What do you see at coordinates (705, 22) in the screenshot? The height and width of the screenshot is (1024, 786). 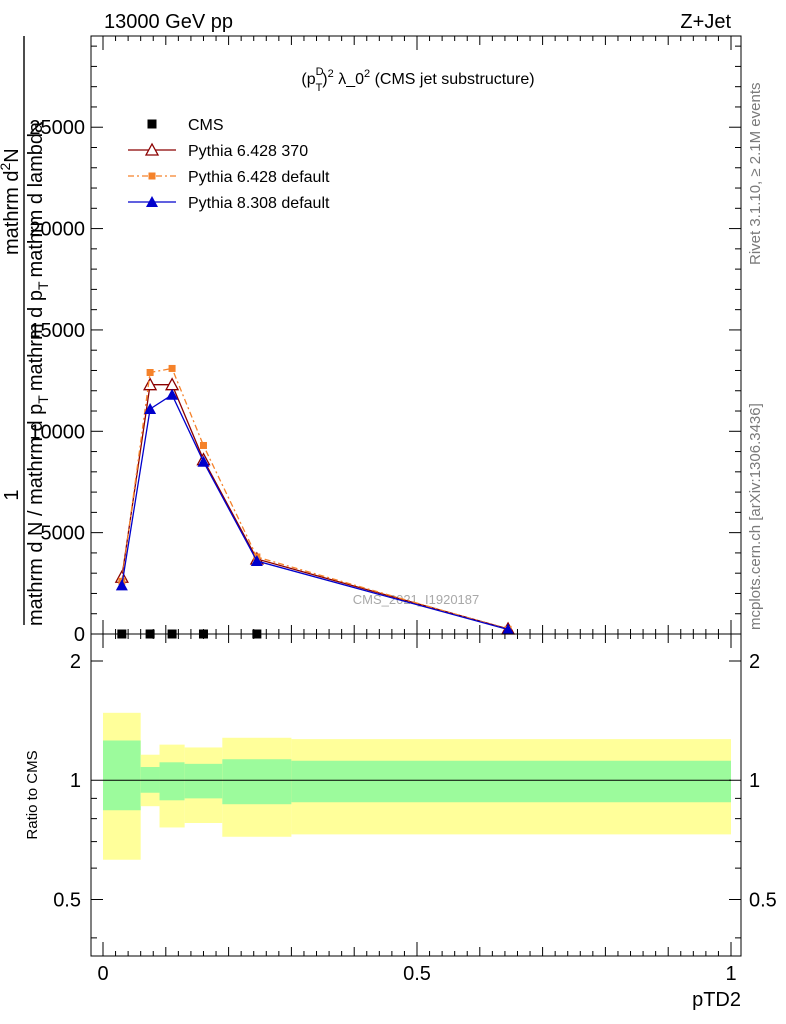 I see `process-label: Z+Jet` at bounding box center [705, 22].